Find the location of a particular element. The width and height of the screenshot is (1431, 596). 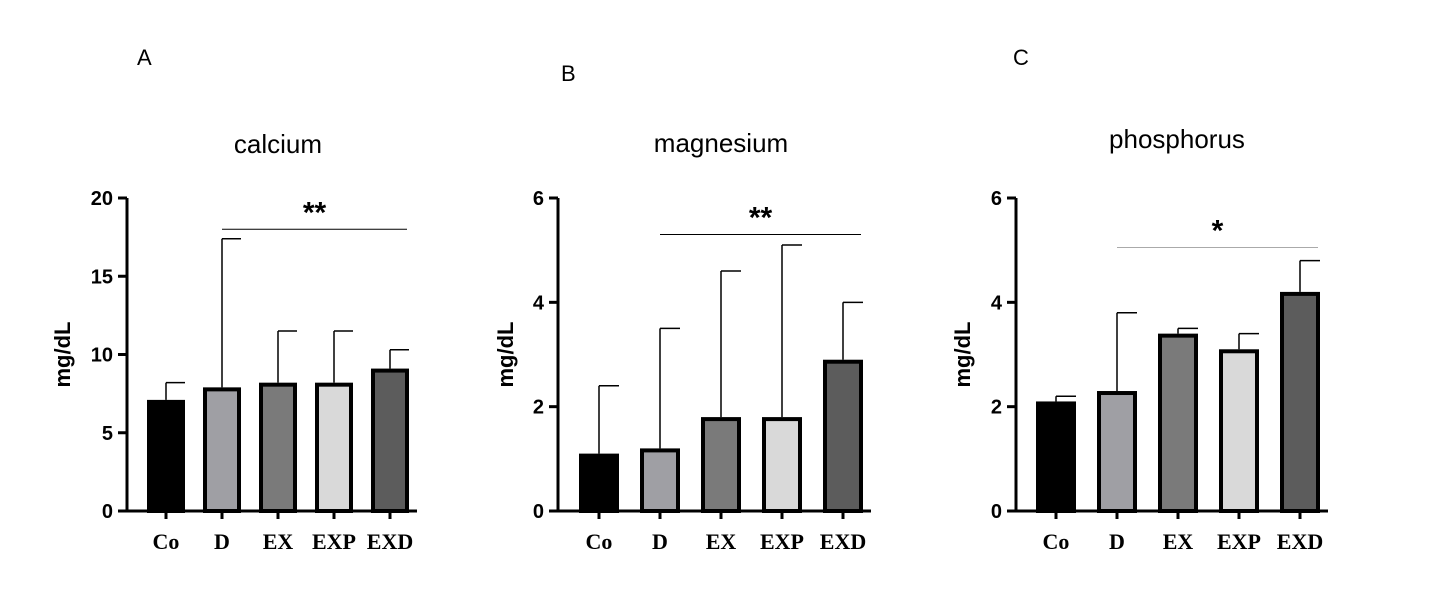

panel-letter: B is located at coordinates (568, 73).